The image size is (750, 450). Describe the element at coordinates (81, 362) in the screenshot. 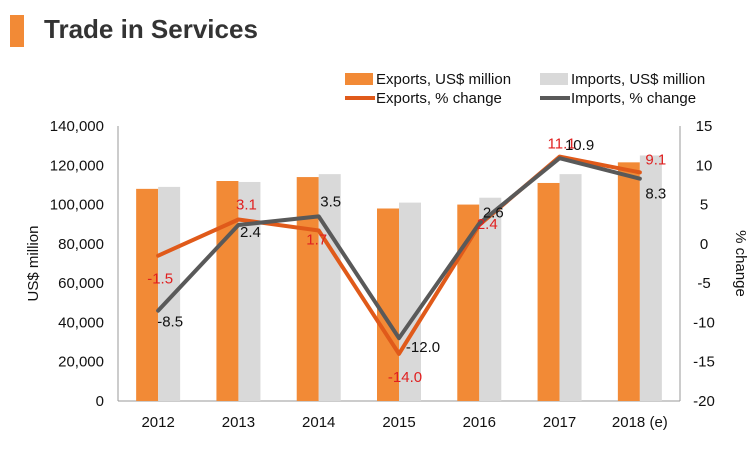

I see `y-tick-label: 20,000` at that location.